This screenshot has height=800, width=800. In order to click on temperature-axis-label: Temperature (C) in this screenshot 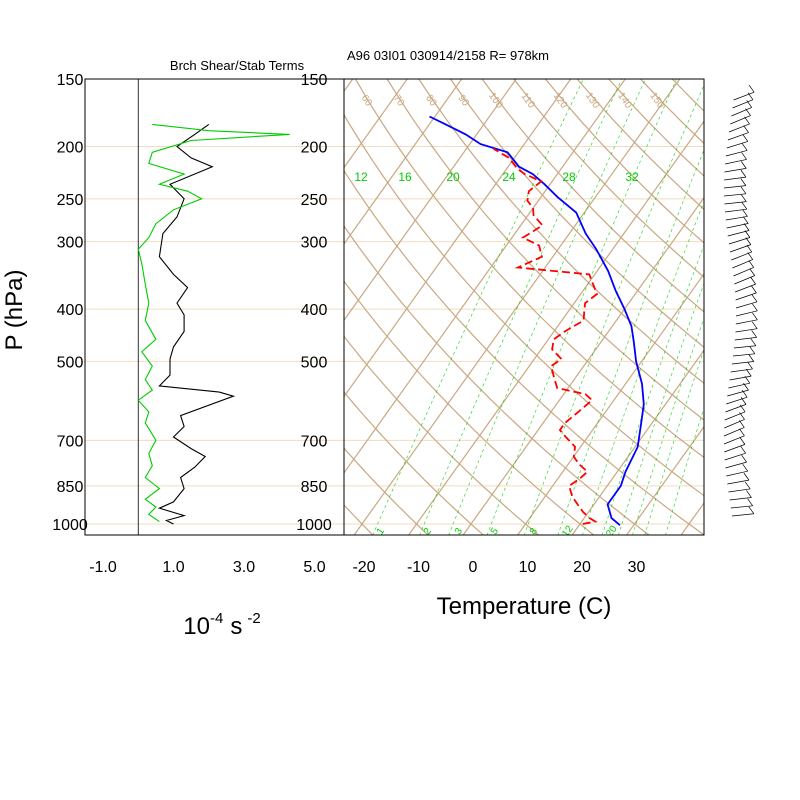, I will do `click(524, 606)`.